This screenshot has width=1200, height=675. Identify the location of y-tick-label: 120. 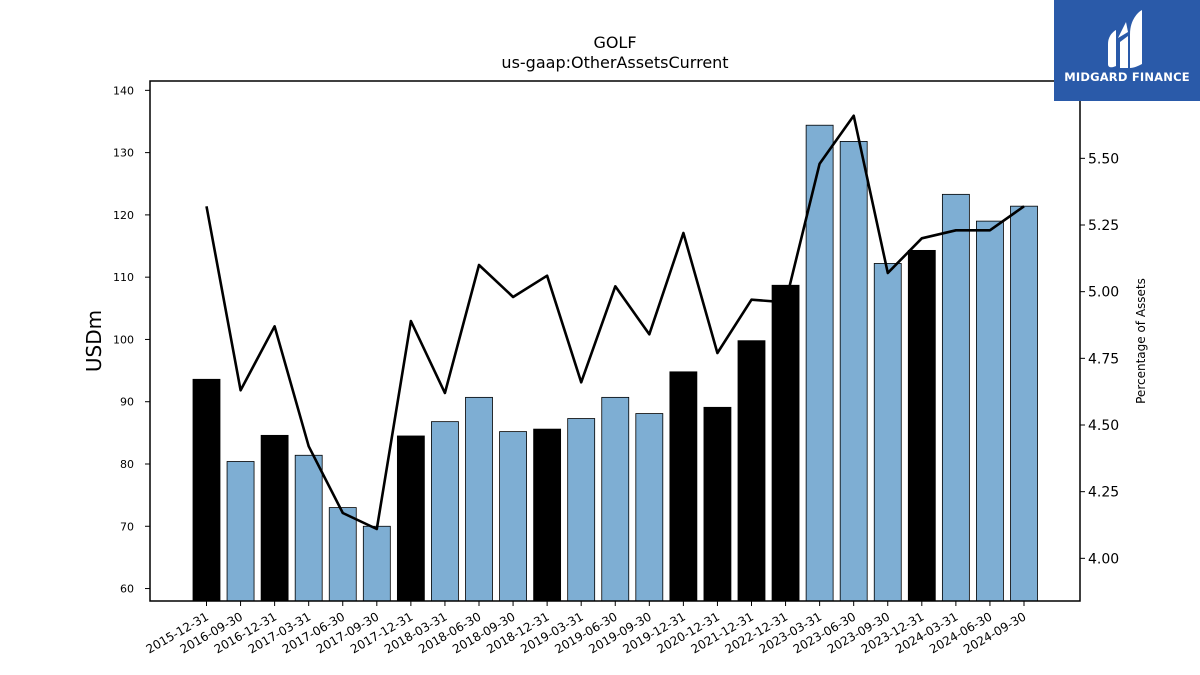
(123, 215).